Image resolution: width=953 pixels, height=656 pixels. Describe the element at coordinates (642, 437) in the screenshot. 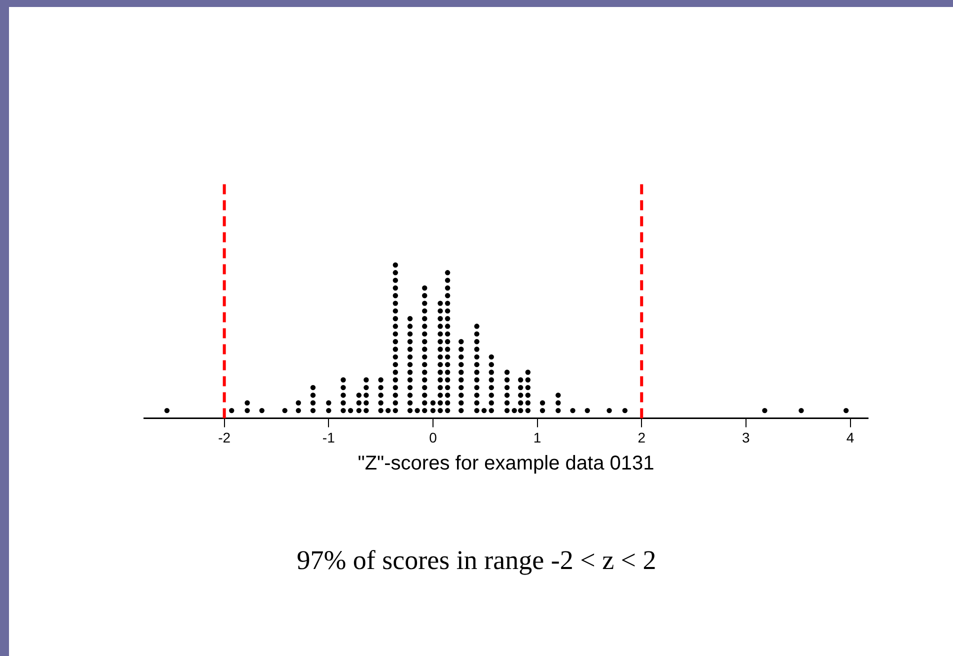

I see `x-tick-label: 2` at that location.